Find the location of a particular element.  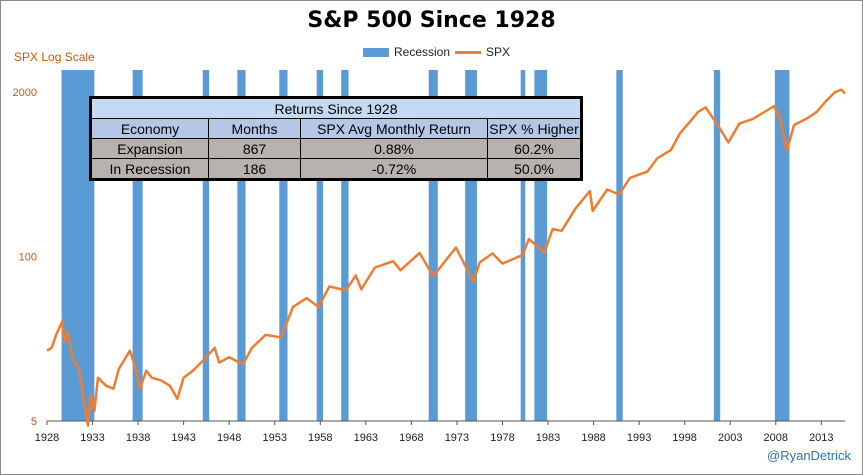

table-title: Returns Since 1928 is located at coordinates (336, 108).